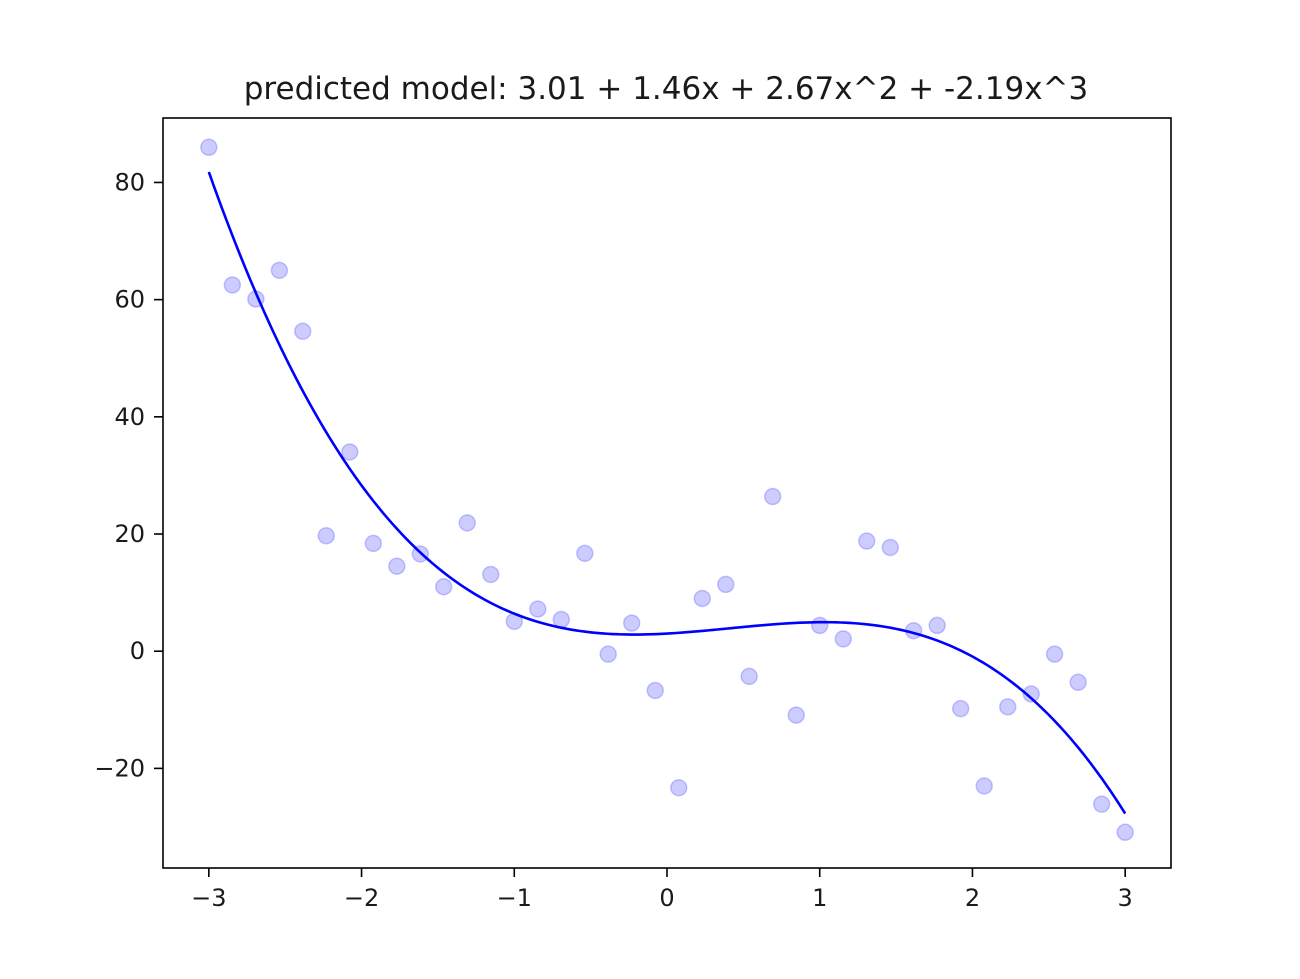  Describe the element at coordinates (119, 768) in the screenshot. I see `y-tick-label: −20` at that location.